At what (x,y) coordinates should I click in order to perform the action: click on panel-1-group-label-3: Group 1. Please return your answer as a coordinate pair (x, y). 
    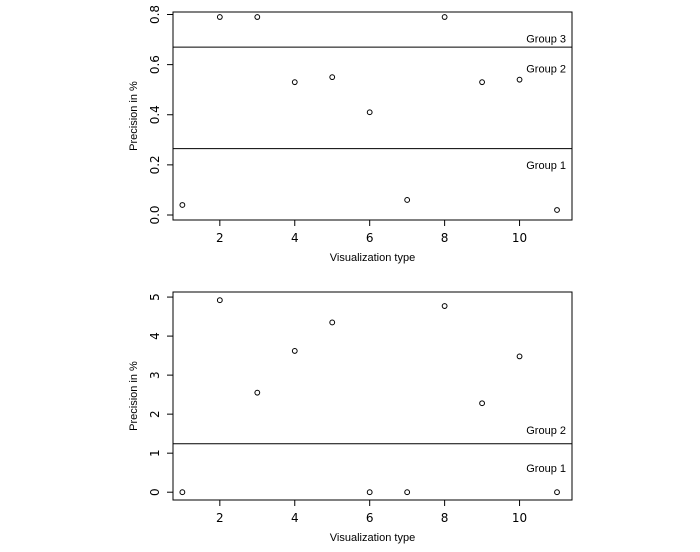
    Looking at the image, I should click on (546, 166).